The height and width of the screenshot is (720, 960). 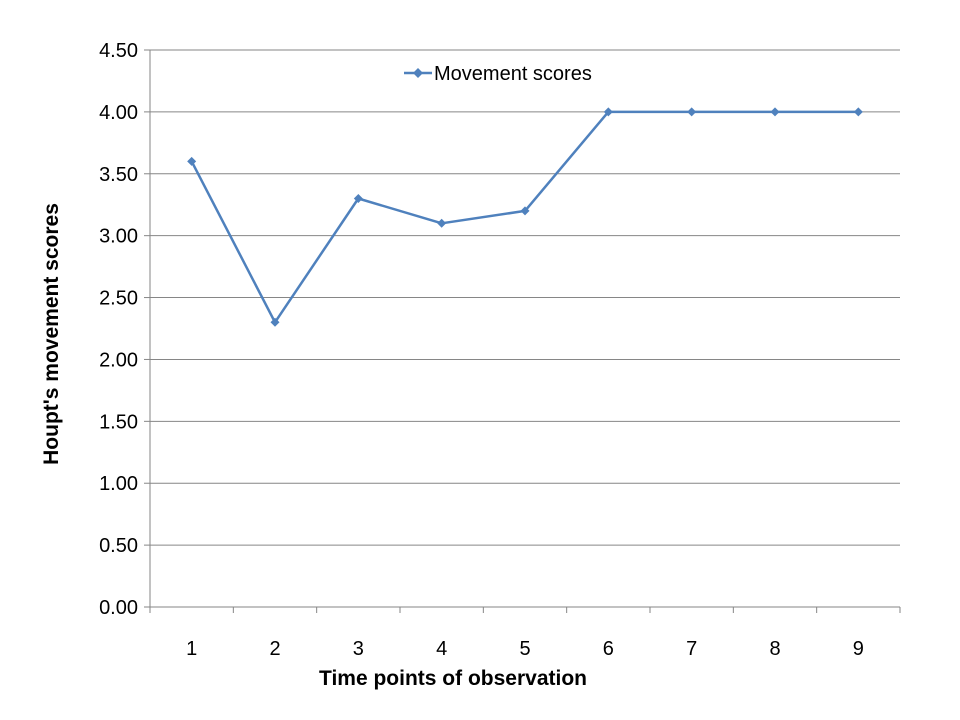 I want to click on x-axis-title: Time points of observation, so click(x=453, y=678).